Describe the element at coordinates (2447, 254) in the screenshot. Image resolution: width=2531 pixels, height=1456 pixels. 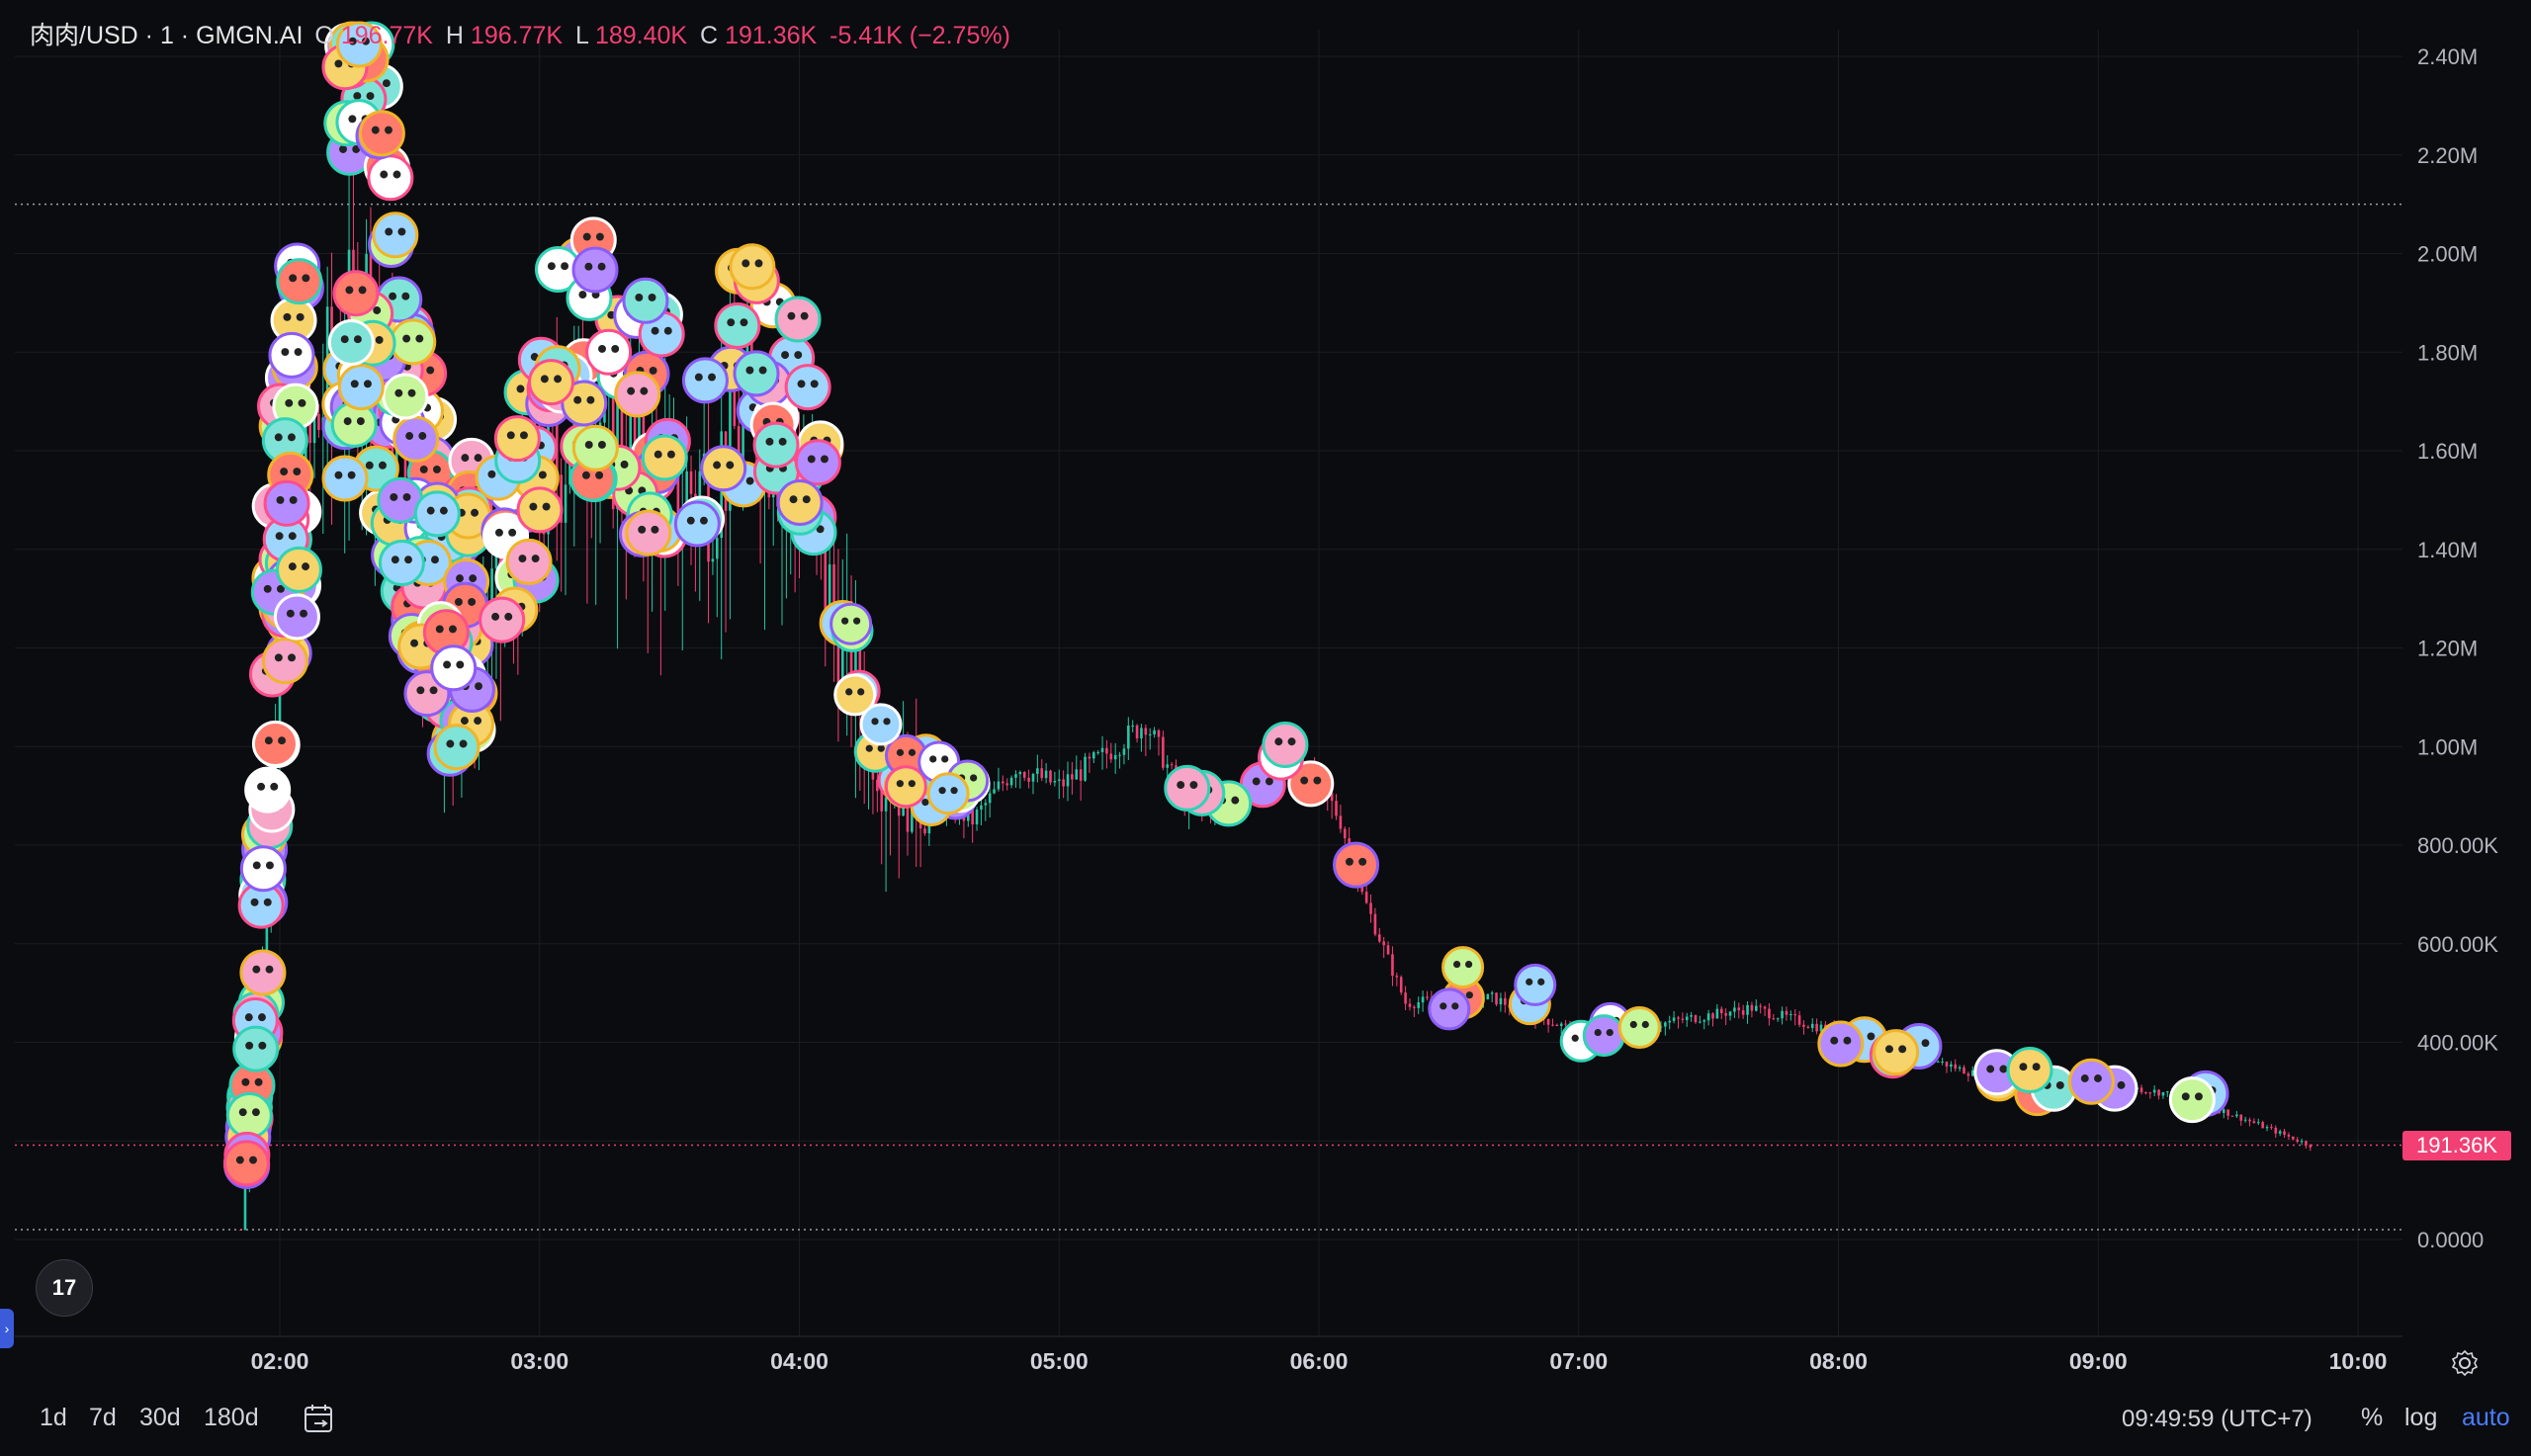
I see `y-tick-label: 2.00M` at that location.